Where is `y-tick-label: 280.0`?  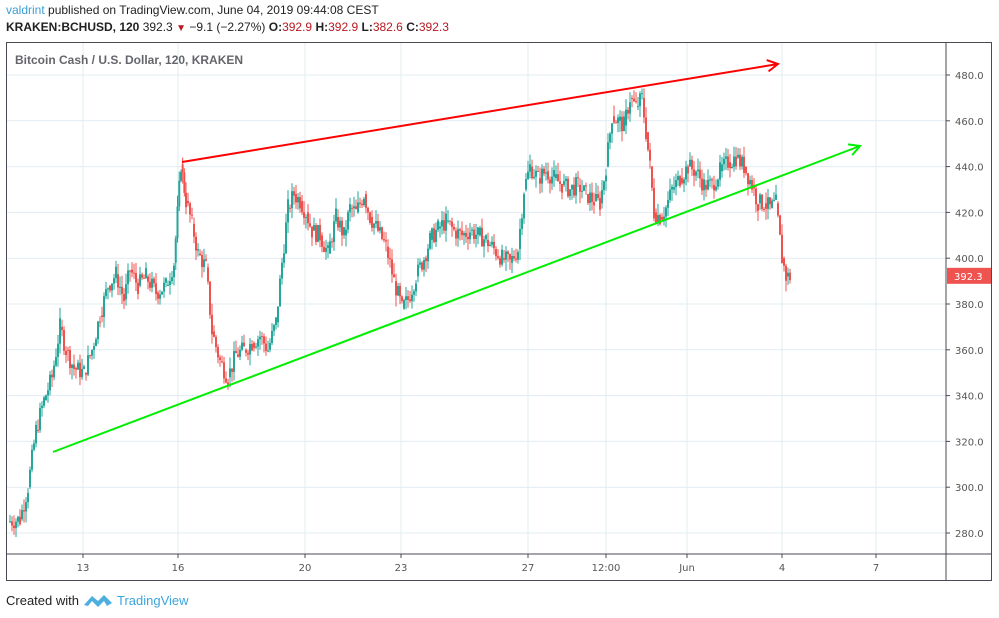
y-tick-label: 280.0 is located at coordinates (969, 534).